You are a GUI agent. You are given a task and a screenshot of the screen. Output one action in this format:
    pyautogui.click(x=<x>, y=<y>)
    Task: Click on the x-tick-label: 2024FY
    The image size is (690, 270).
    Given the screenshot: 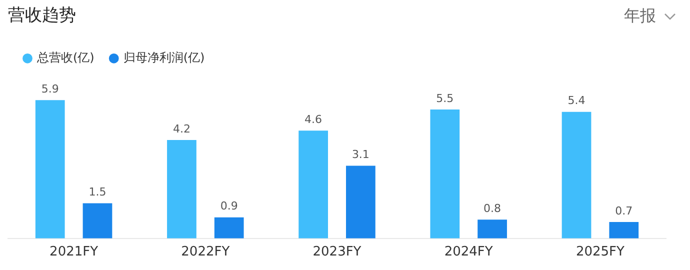 What is the action you would take?
    pyautogui.click(x=468, y=252)
    